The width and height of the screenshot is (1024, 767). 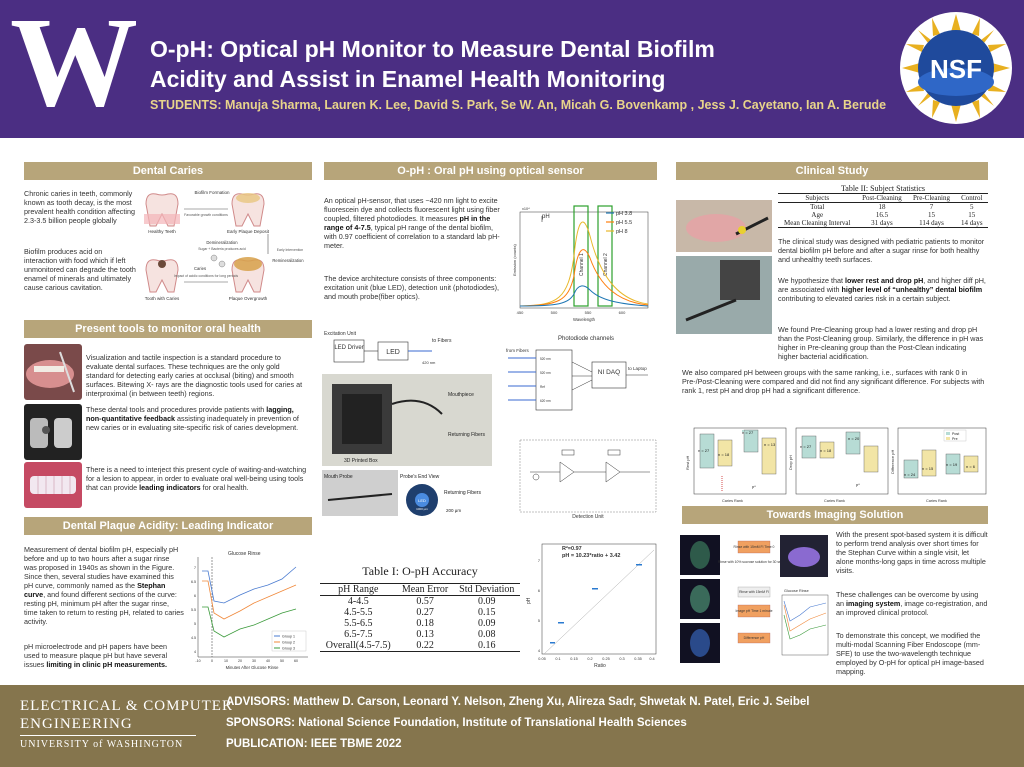 What do you see at coordinates (248, 210) in the screenshot?
I see `early-plaque-icon` at bounding box center [248, 210].